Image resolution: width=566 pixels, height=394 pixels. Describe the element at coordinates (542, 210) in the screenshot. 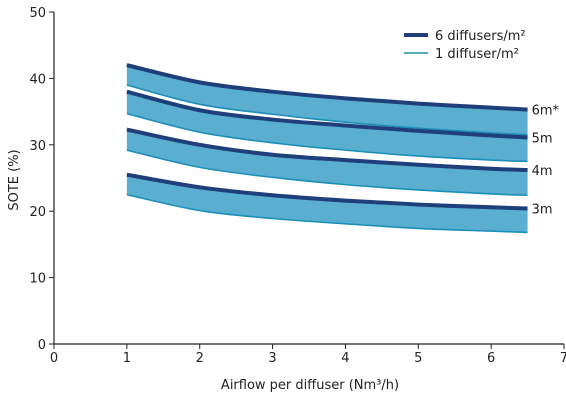

I see `band-end-label: 3m` at that location.